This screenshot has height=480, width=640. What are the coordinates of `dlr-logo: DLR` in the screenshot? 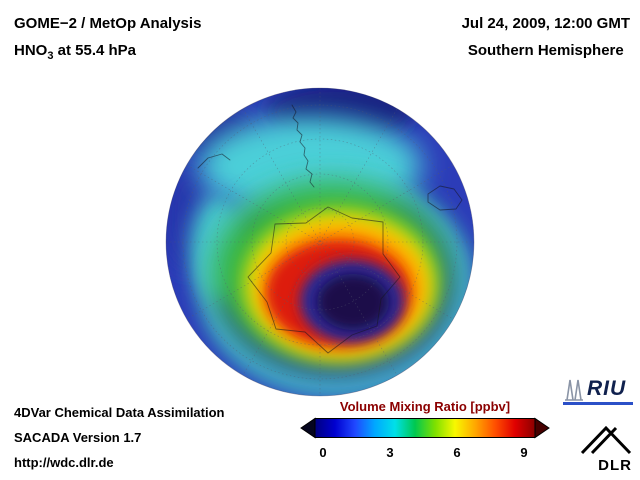 It's located at (605, 449).